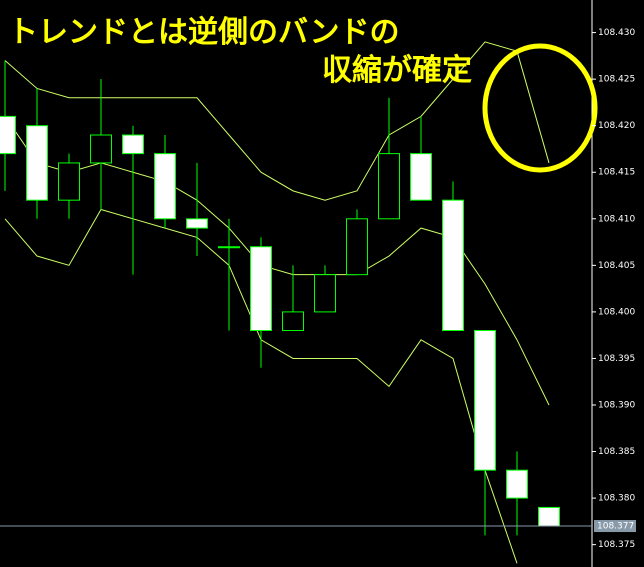  I want to click on price-label-box, so click(615, 526).